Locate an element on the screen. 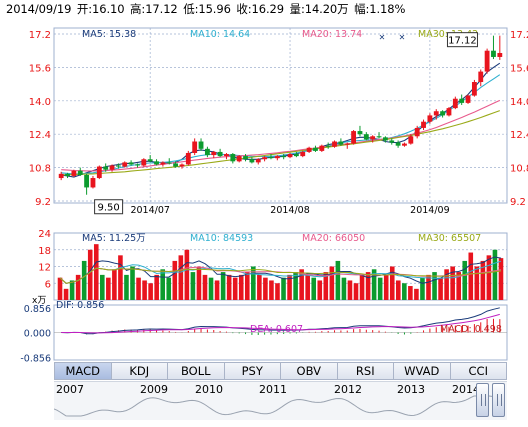 The height and width of the screenshot is (427, 528). tab-kdj: KDJ is located at coordinates (140, 371).